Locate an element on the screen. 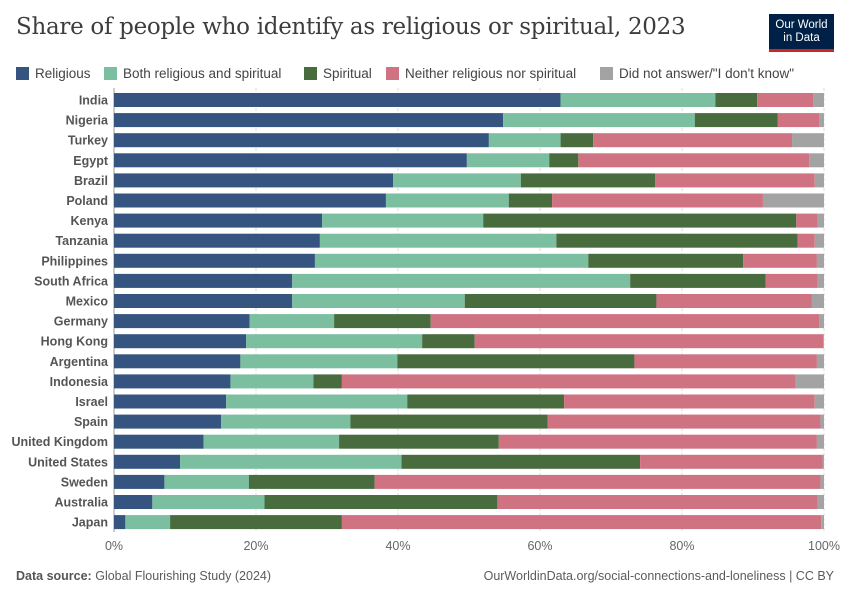  legend-item: Both religious and spiritual is located at coordinates (192, 73).